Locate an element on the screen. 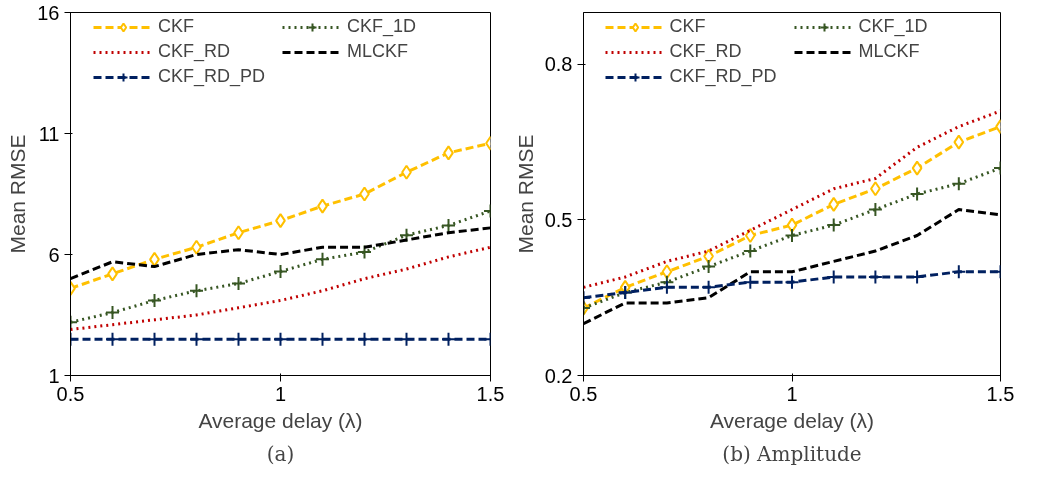  y-tick-label: 6 is located at coordinates (54, 254).